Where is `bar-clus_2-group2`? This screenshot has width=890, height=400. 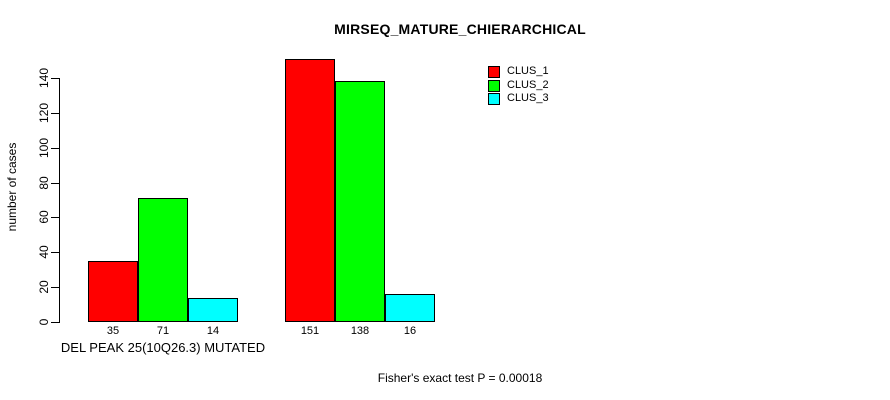
bar-clus_2-group2 is located at coordinates (360, 201).